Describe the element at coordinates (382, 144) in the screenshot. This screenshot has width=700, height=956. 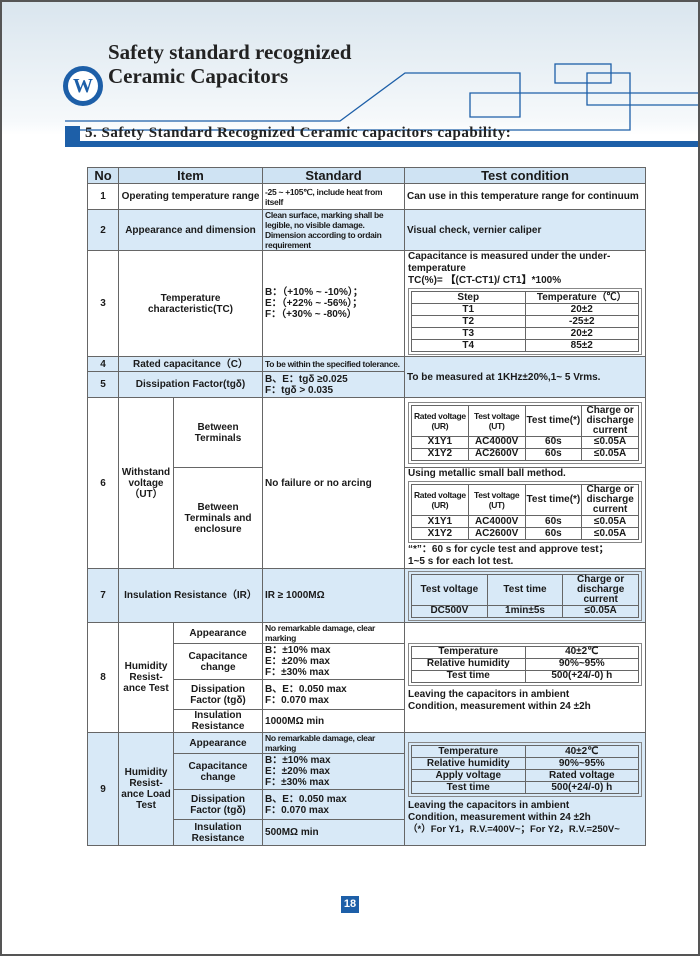
I see `header-rule` at that location.